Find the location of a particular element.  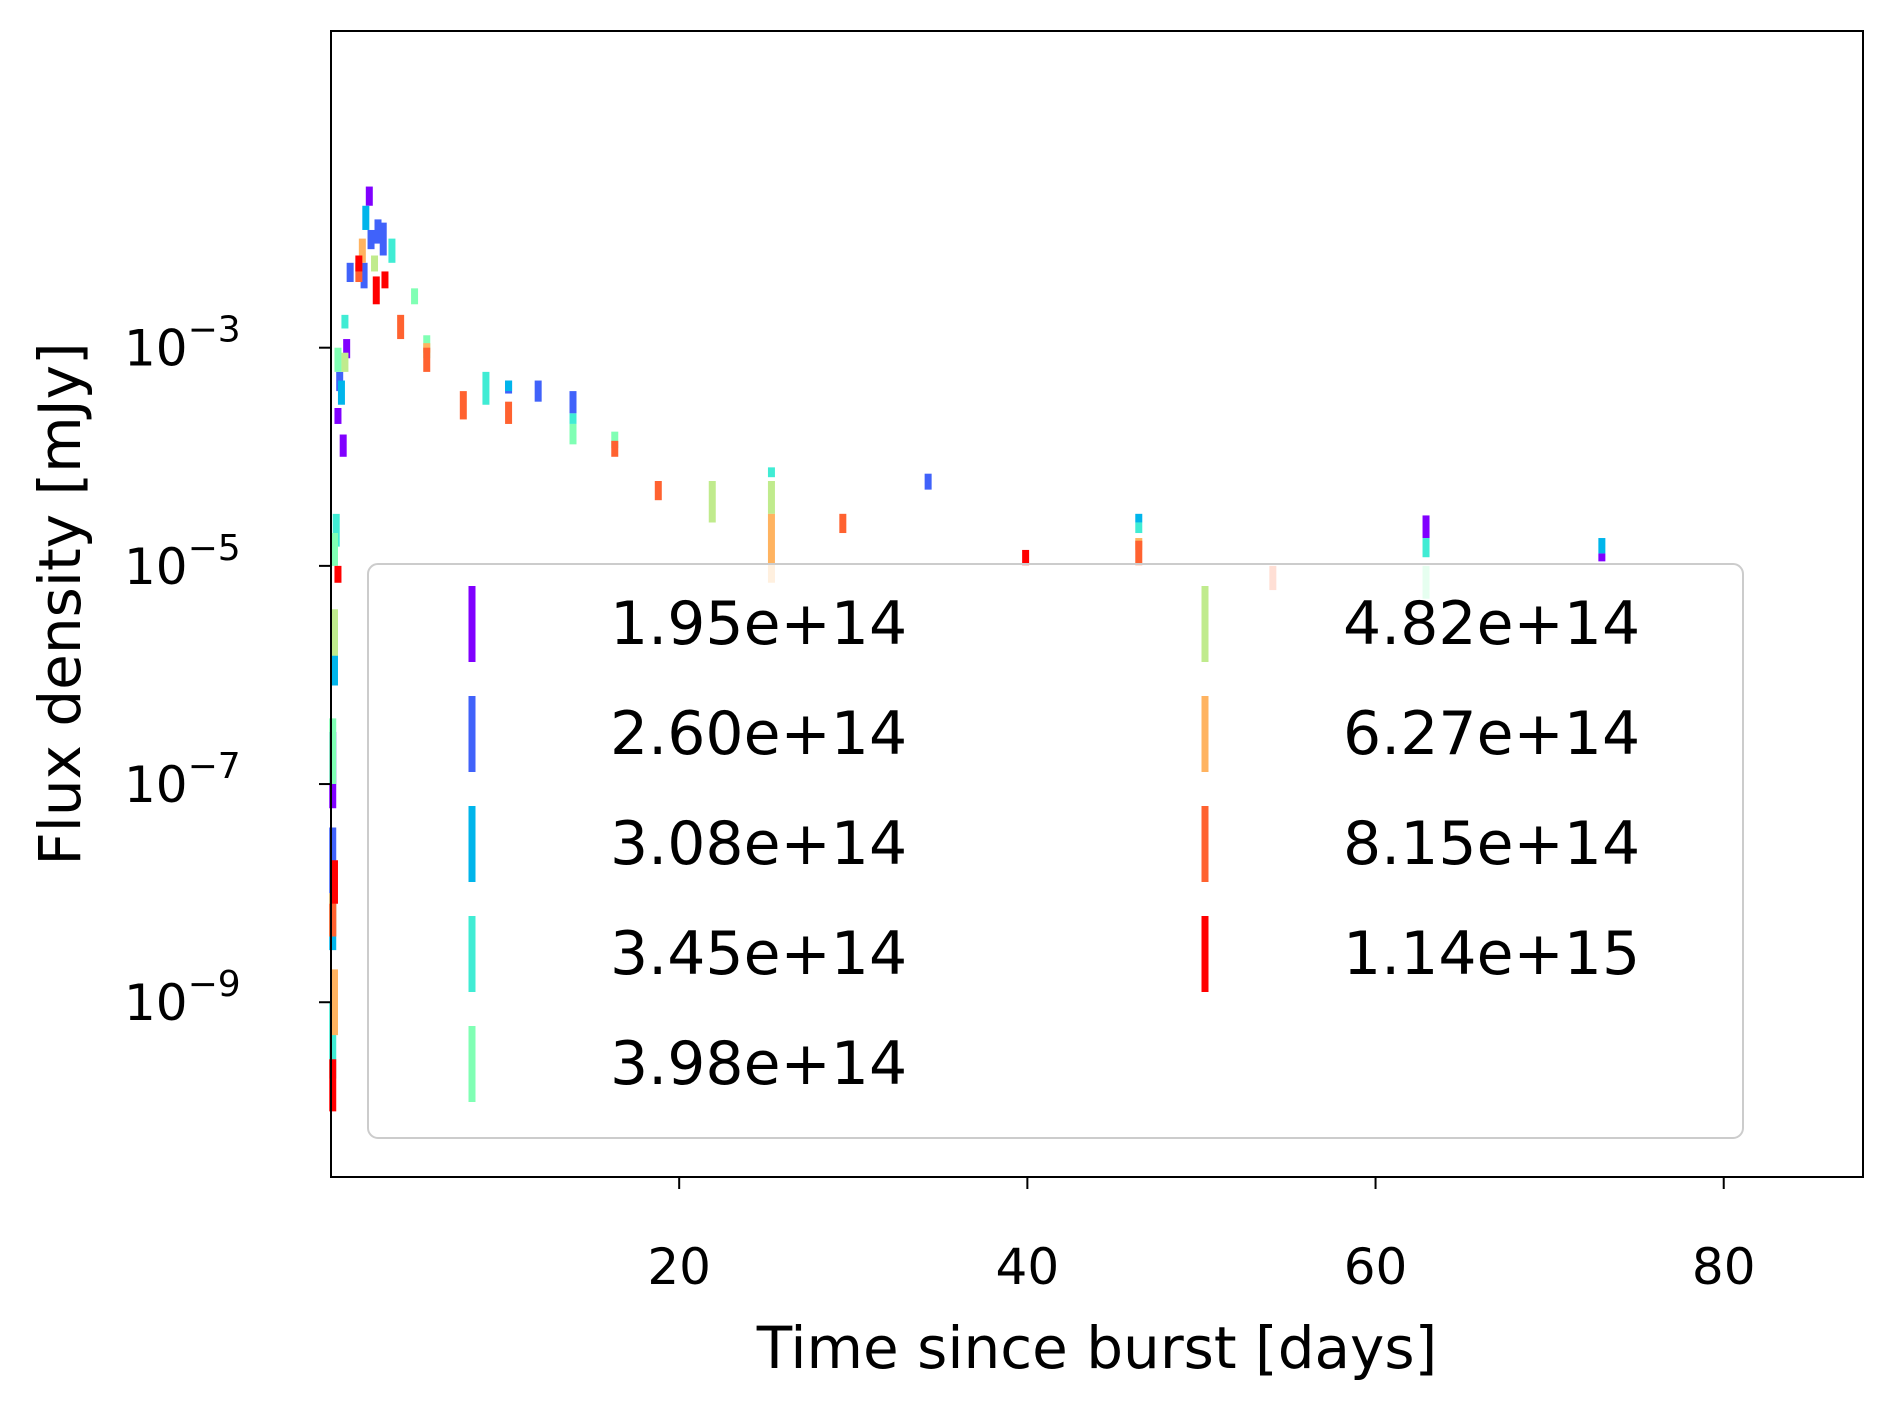

legend-label: 1.95e+14 is located at coordinates (758, 624).